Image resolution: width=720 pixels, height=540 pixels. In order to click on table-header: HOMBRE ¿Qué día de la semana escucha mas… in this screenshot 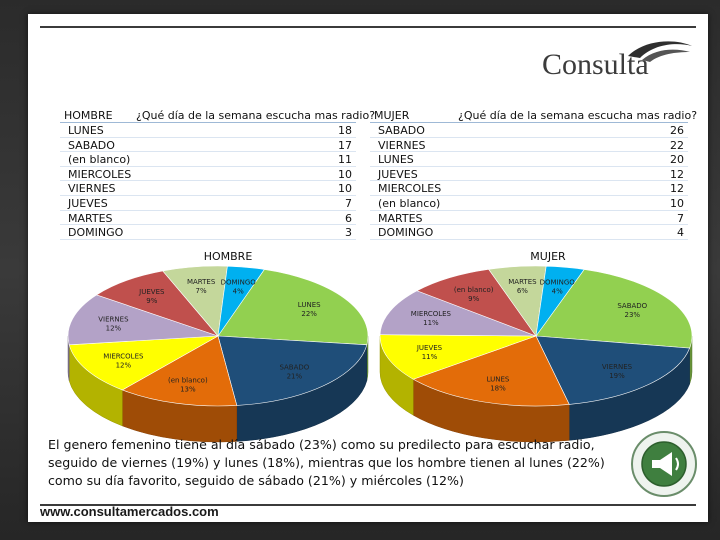, I will do `click(217, 115)`.